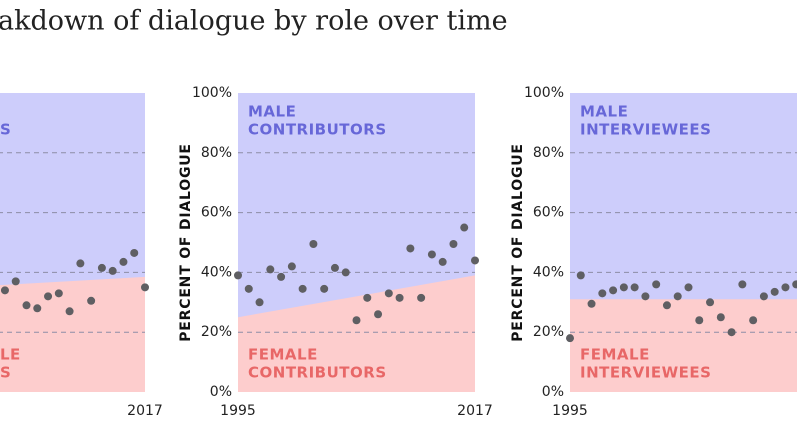 This screenshot has height=443, width=797. Describe the element at coordinates (5, 373) in the screenshot. I see `female-label: S` at that location.